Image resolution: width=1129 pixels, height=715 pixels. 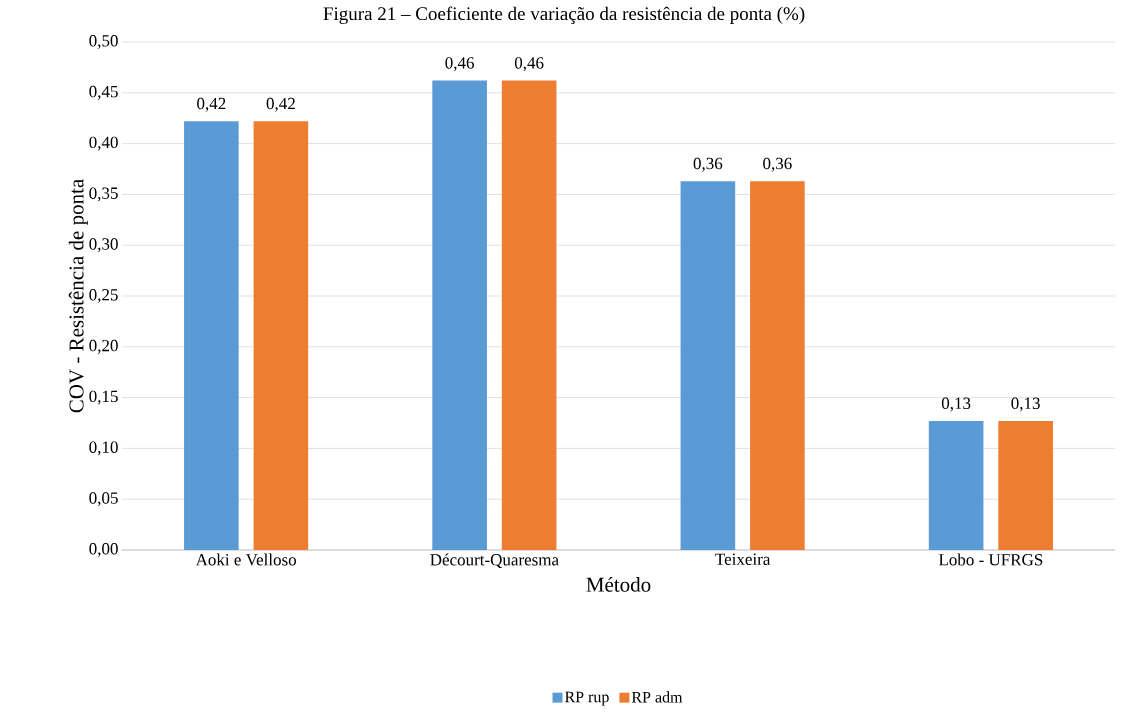 I want to click on y-tick-label: 0,25, so click(x=103, y=296).